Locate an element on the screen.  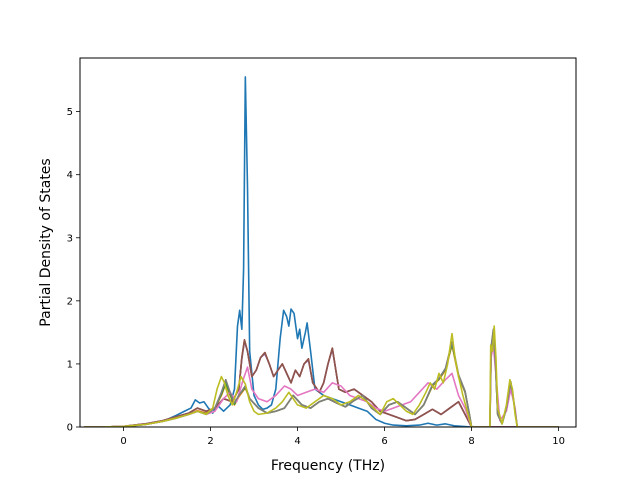
y-tick-label: 2 is located at coordinates (70, 301).